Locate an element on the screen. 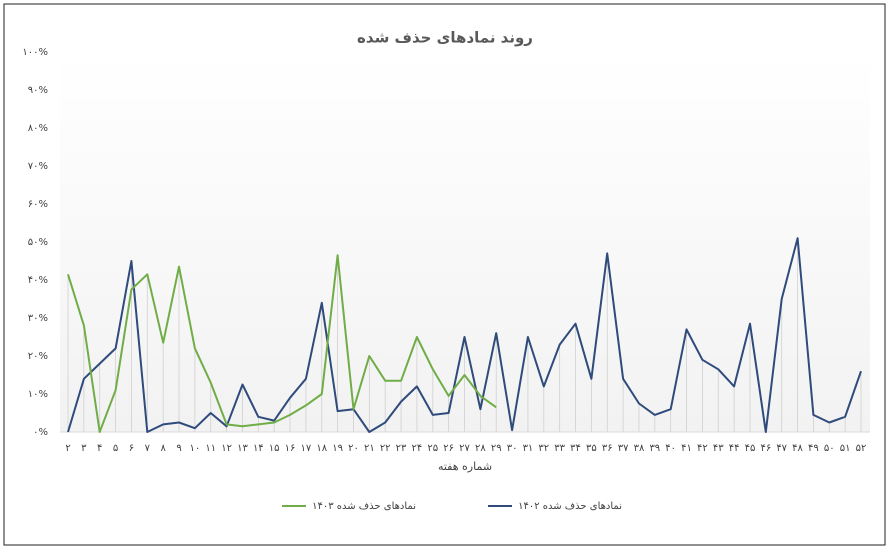  y-tick-label: ۱۰% is located at coordinates (38, 394).